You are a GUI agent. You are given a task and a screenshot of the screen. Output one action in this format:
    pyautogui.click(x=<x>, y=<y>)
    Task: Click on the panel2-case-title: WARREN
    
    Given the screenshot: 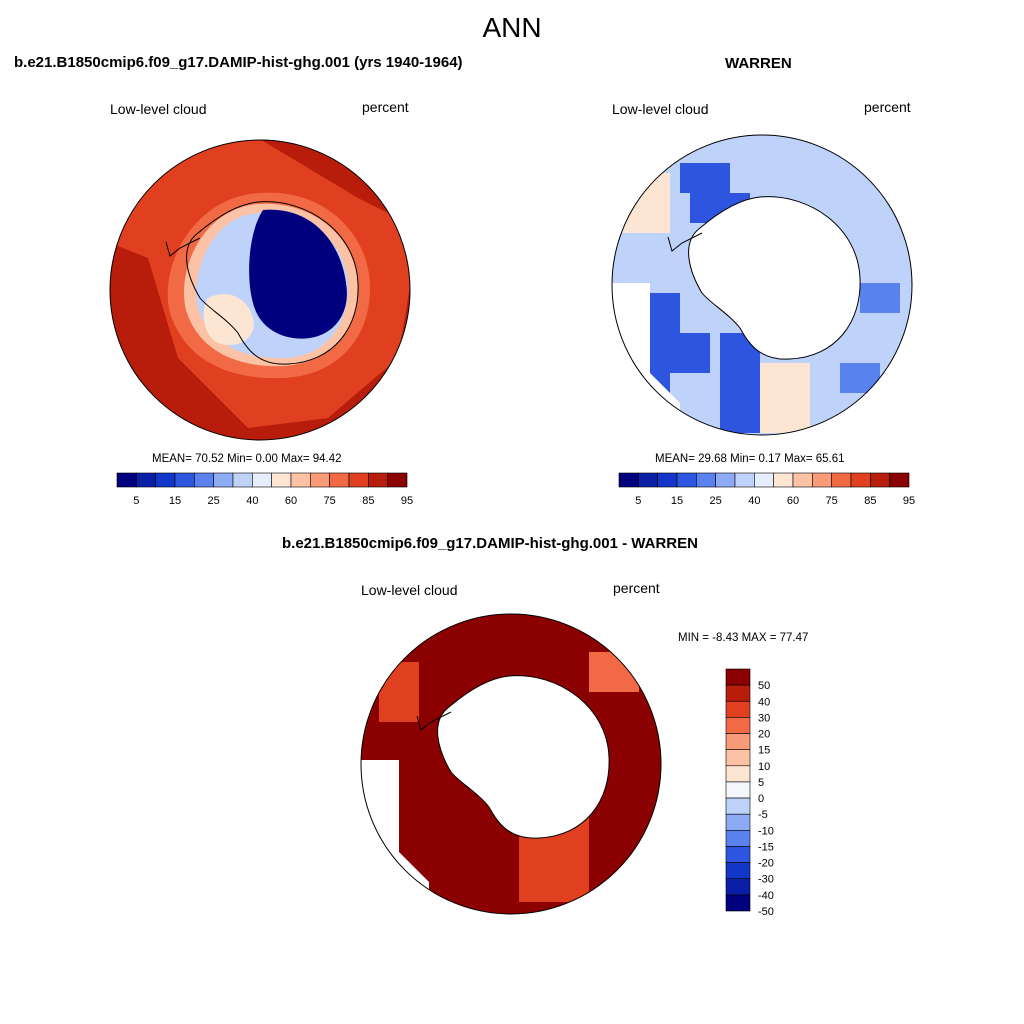 What is the action you would take?
    pyautogui.click(x=758, y=63)
    